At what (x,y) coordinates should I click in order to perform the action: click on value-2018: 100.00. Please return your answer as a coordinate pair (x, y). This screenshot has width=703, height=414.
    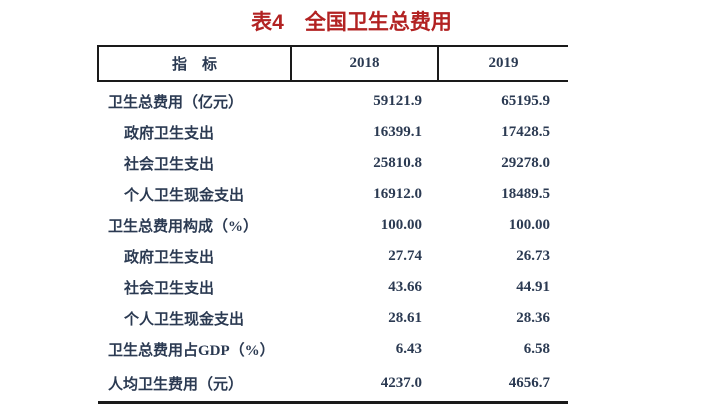
    Looking at the image, I should click on (401, 225).